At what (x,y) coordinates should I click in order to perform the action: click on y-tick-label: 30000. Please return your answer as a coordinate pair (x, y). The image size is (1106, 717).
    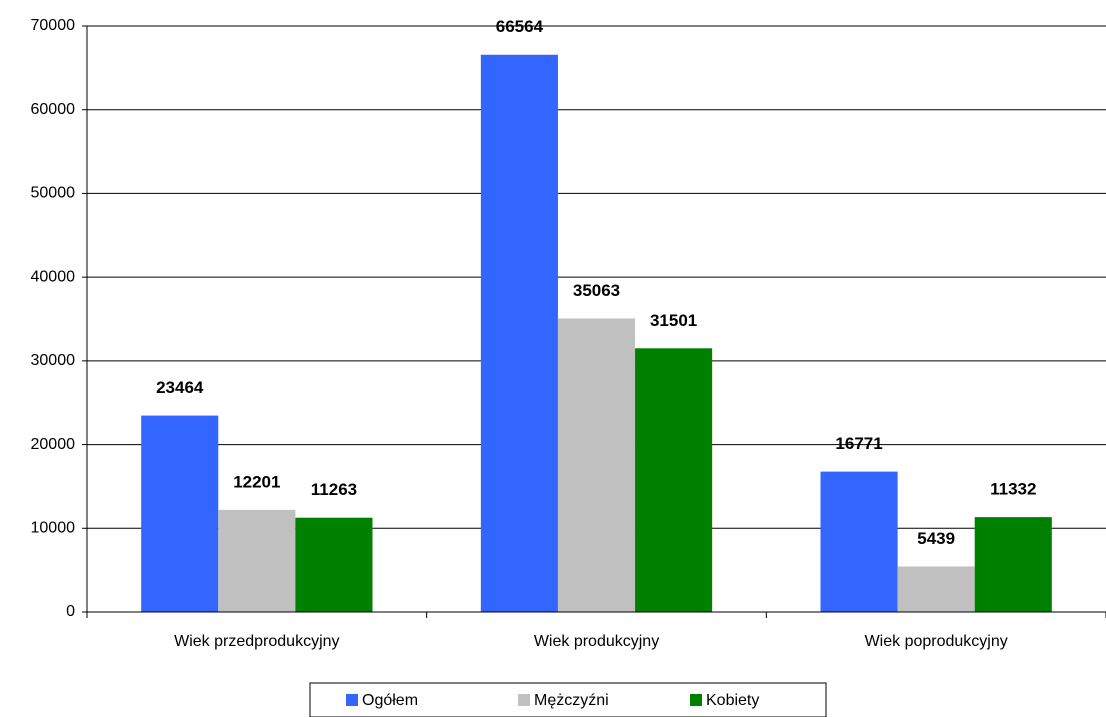
    Looking at the image, I should click on (53, 360).